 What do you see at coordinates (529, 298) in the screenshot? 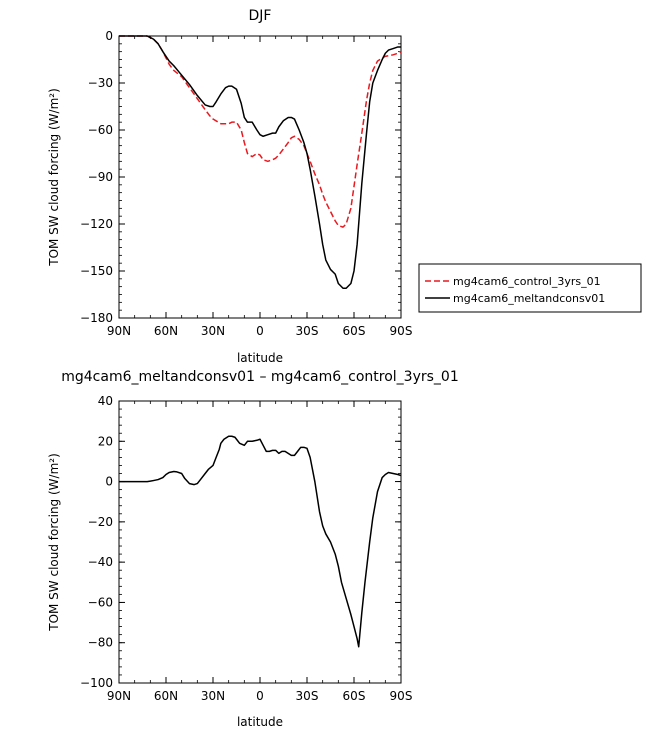
I see `legend-label-meltandconsv: mg4cam6_meltandconsv01` at bounding box center [529, 298].